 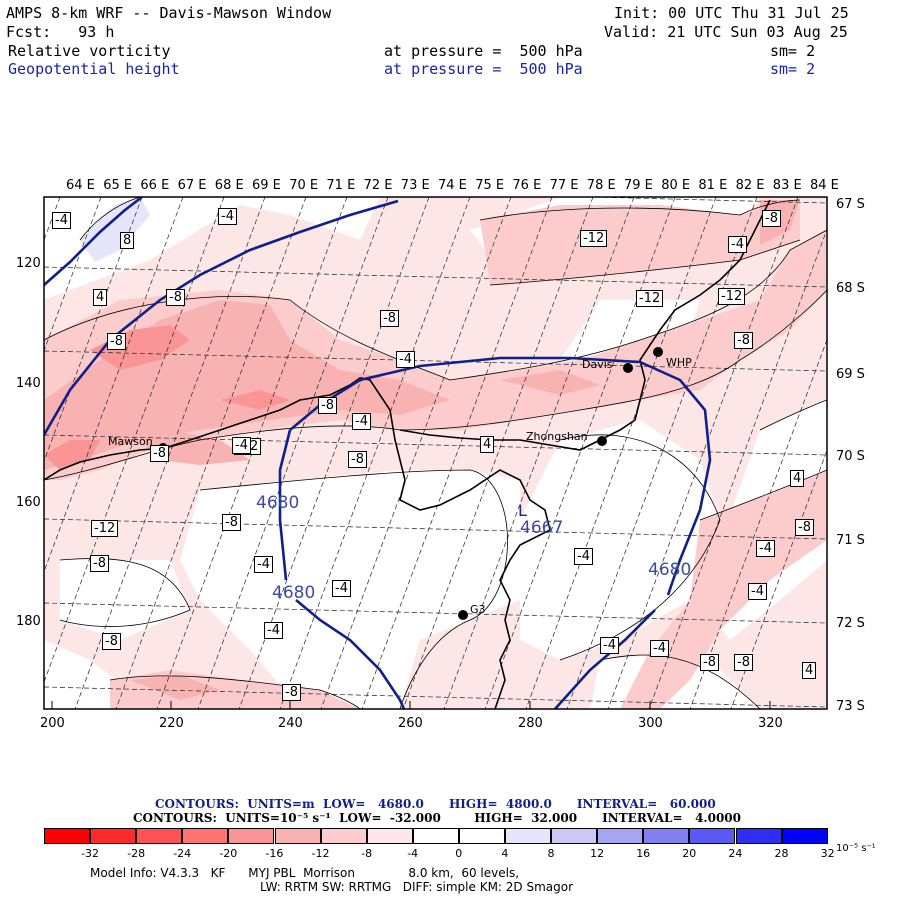 I want to click on colorbar-tick-label: -4, so click(x=413, y=853).